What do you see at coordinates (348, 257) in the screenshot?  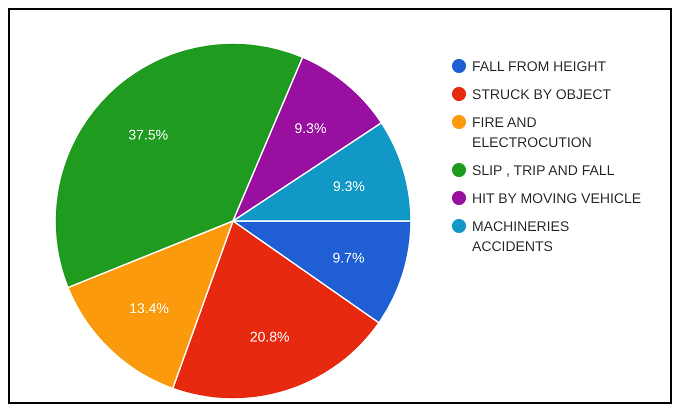 I see `data-label: 9.7%` at bounding box center [348, 257].